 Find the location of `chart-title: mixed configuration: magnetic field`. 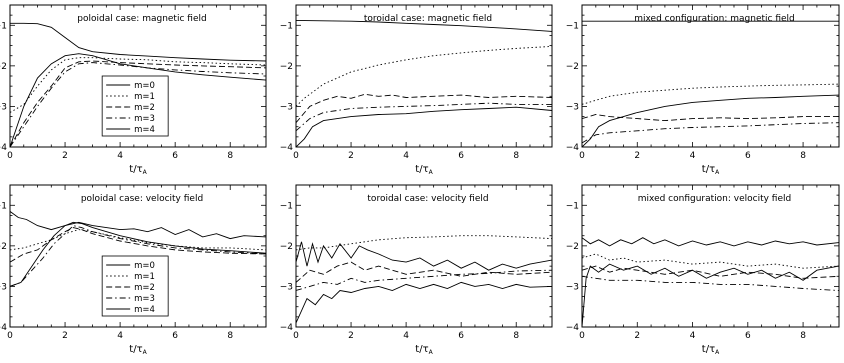

chart-title: mixed configuration: magnetic field is located at coordinates (714, 19).